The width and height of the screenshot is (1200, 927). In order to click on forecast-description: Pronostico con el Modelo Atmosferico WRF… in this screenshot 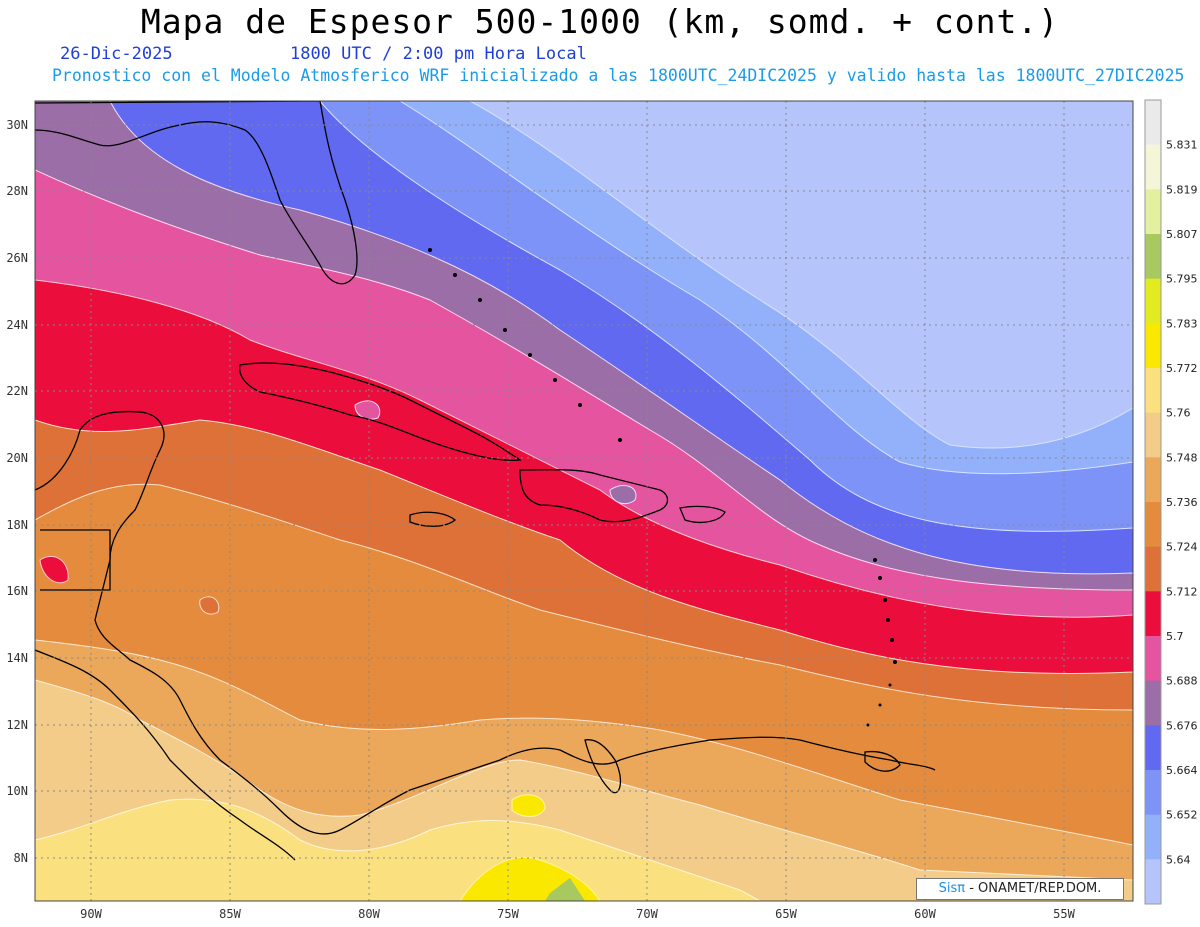, I will do `click(618, 75)`.